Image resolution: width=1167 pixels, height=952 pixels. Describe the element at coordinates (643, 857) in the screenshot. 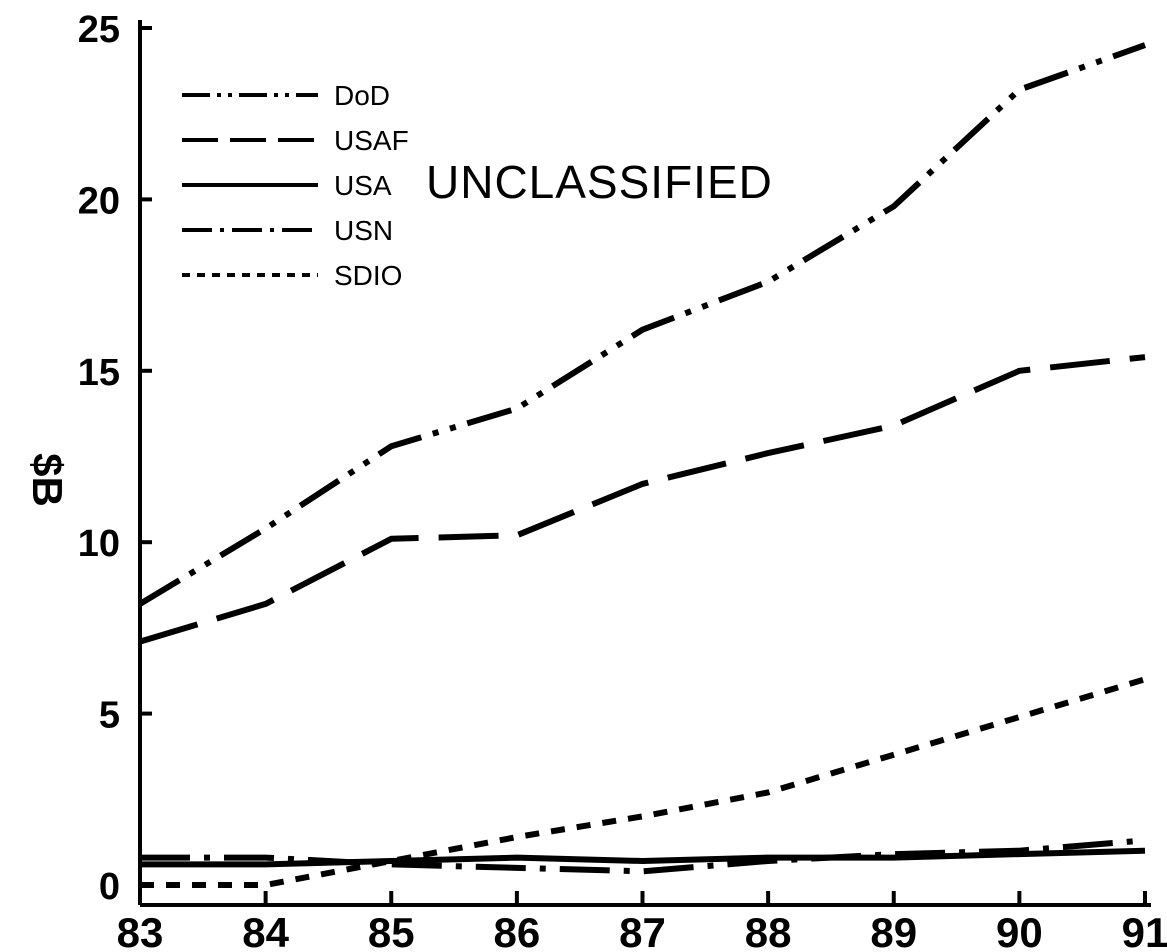

I see `series-line-usa` at that location.